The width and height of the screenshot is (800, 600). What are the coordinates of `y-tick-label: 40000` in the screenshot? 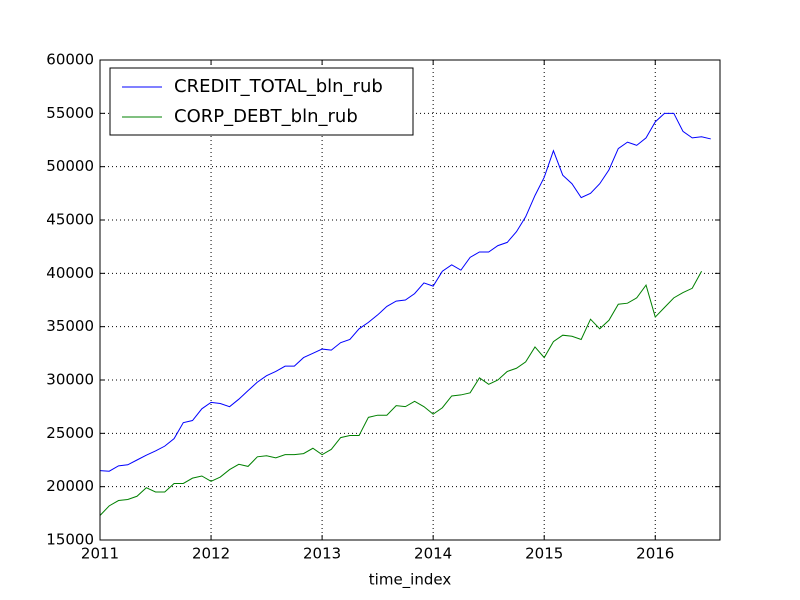 It's located at (70, 273).